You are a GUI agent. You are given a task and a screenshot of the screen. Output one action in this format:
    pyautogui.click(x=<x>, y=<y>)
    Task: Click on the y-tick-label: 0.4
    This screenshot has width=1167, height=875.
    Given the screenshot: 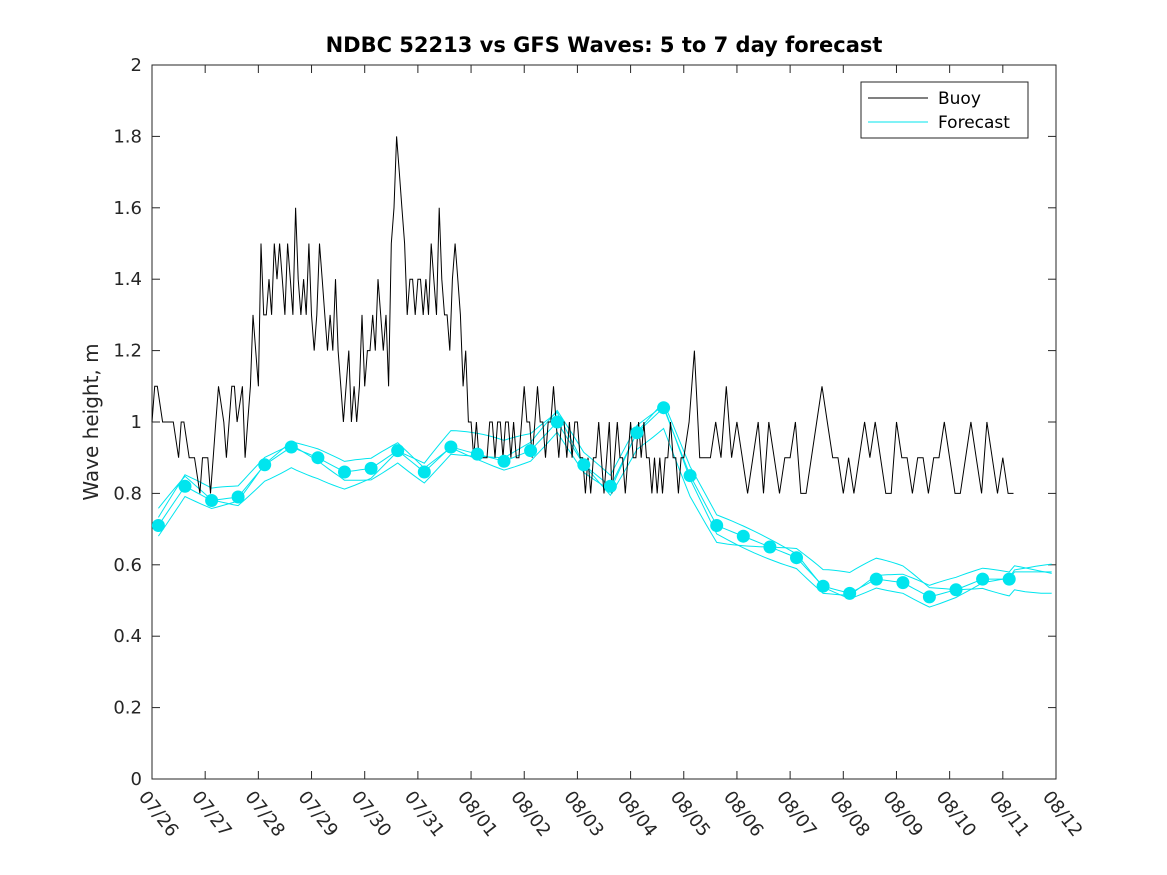 What is the action you would take?
    pyautogui.click(x=127, y=636)
    